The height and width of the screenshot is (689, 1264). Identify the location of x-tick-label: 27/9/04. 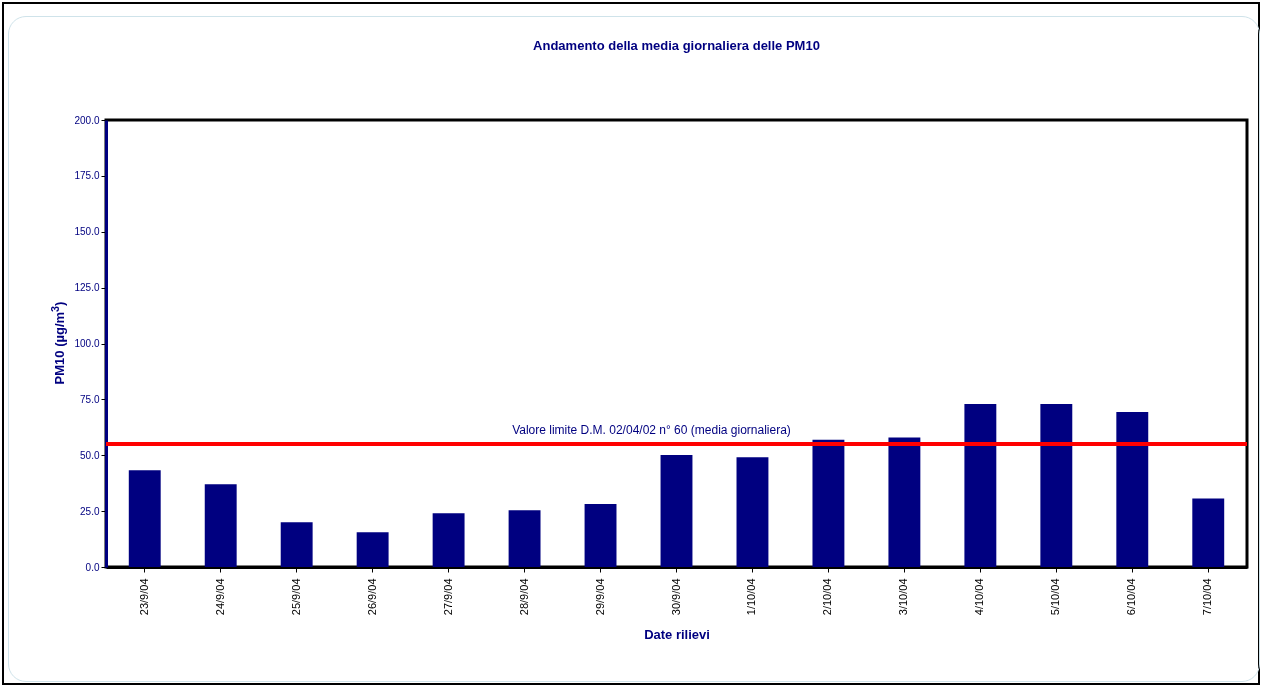
(447, 597).